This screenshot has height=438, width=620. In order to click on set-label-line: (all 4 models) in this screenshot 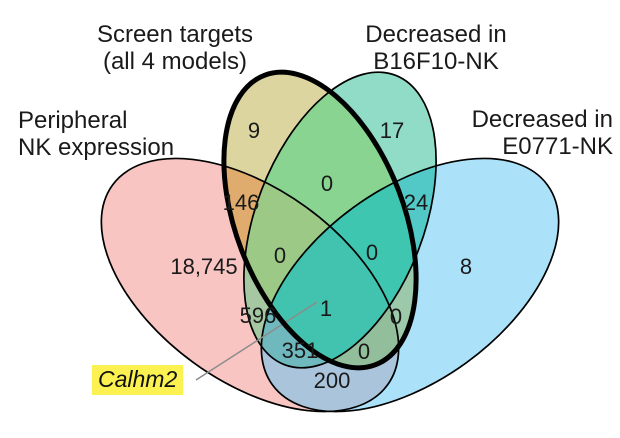, I will do `click(175, 61)`.